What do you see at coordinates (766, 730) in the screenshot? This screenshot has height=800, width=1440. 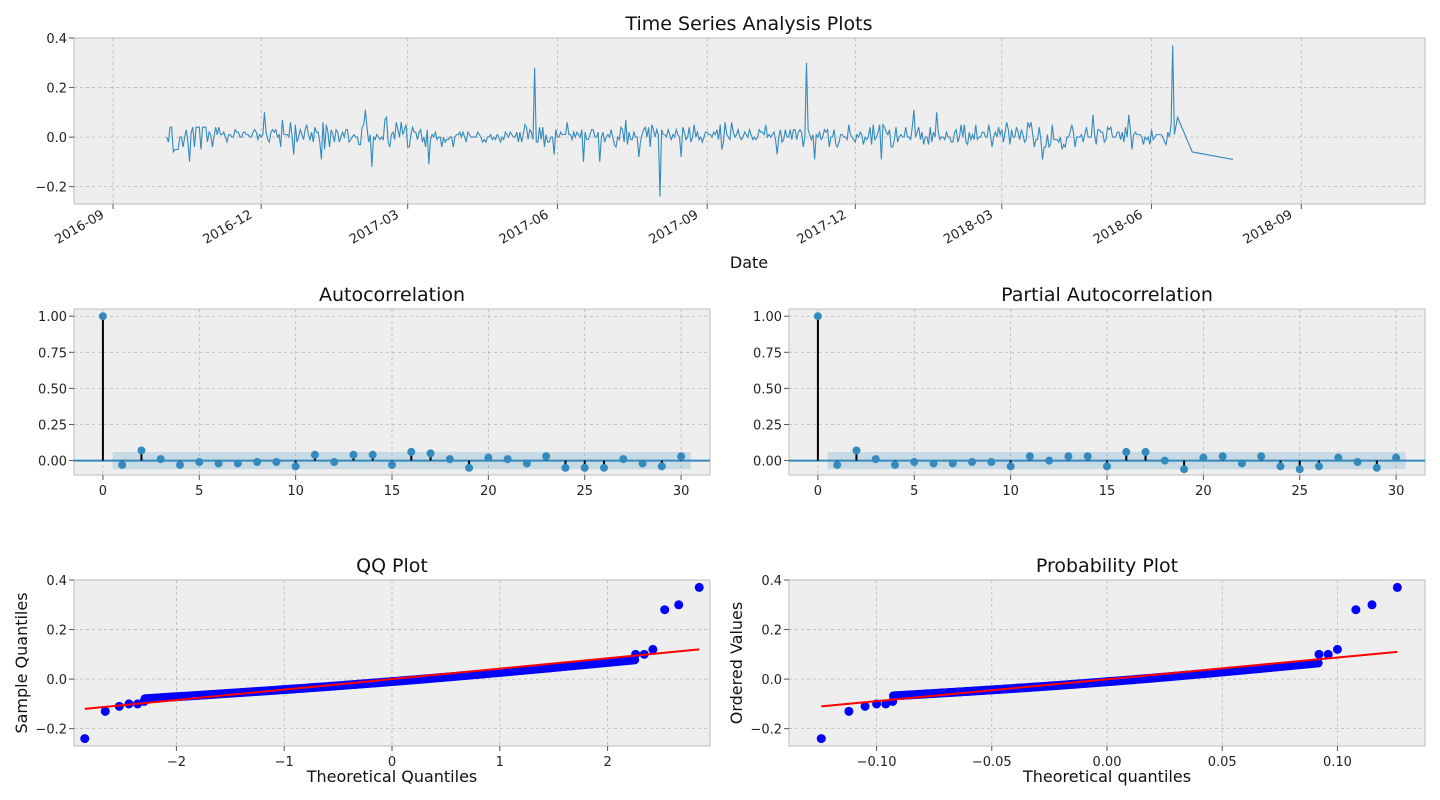 I see `prob-ytick-label: −0.2` at bounding box center [766, 730].